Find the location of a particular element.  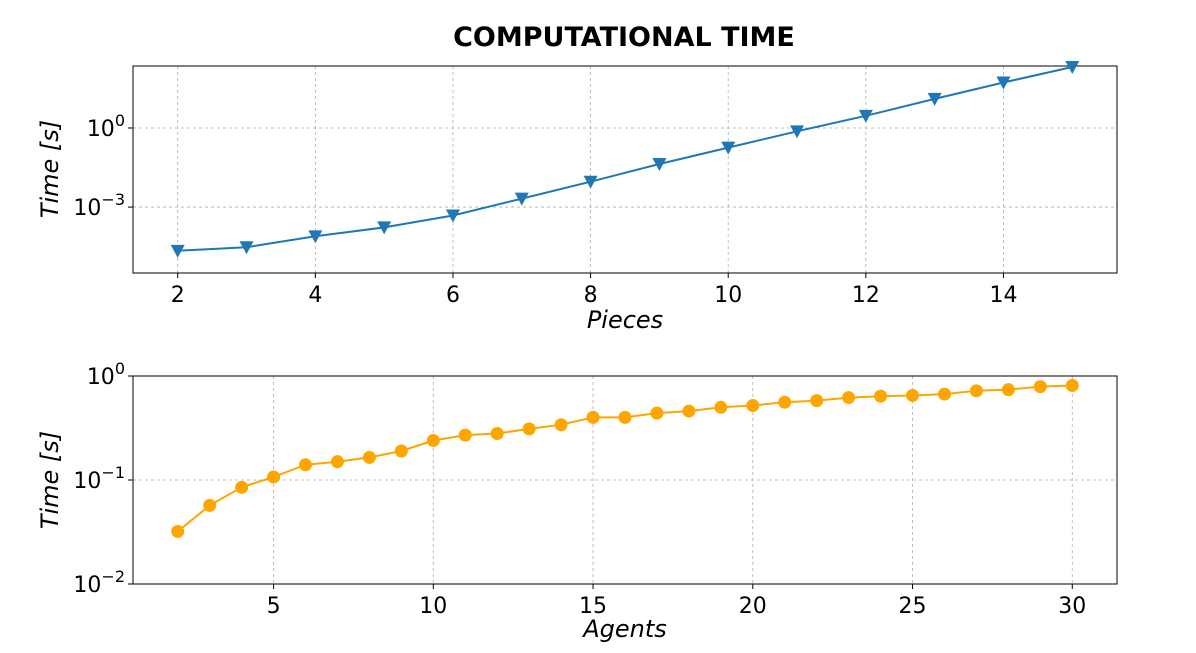

x-axis-label: Agents is located at coordinates (624, 629).